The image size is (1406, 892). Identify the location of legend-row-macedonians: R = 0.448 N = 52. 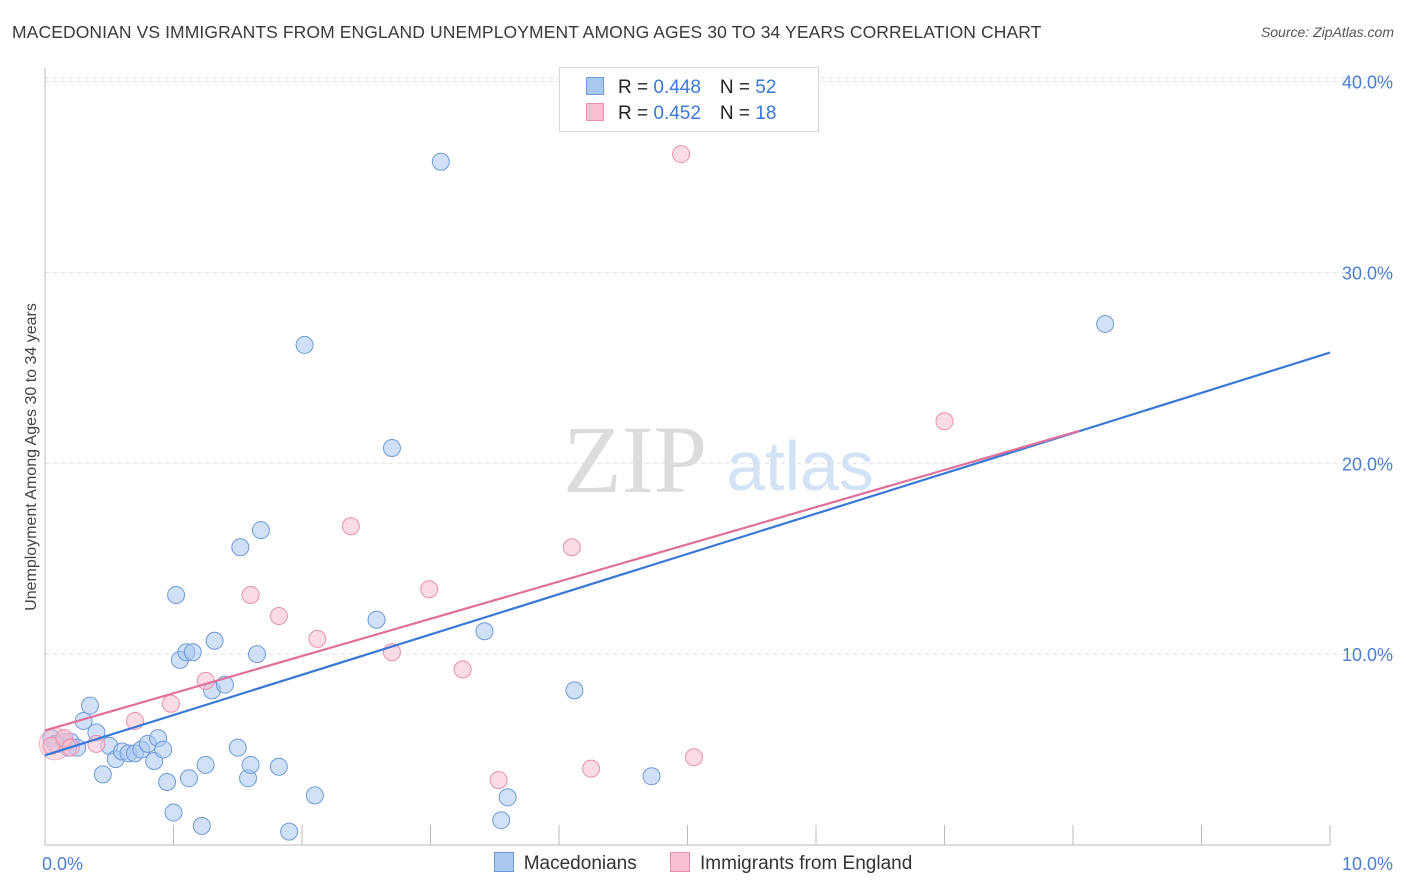
(681, 90).